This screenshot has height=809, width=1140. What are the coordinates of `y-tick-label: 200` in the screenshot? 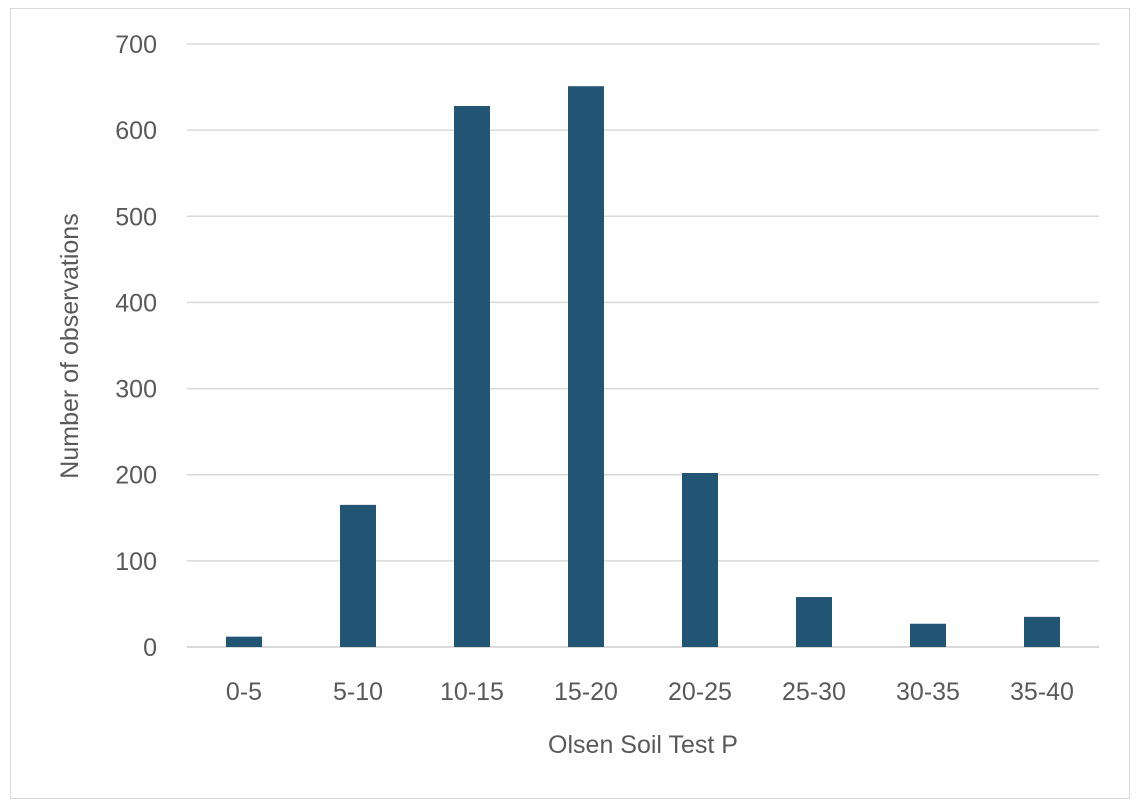 It's located at (136, 476).